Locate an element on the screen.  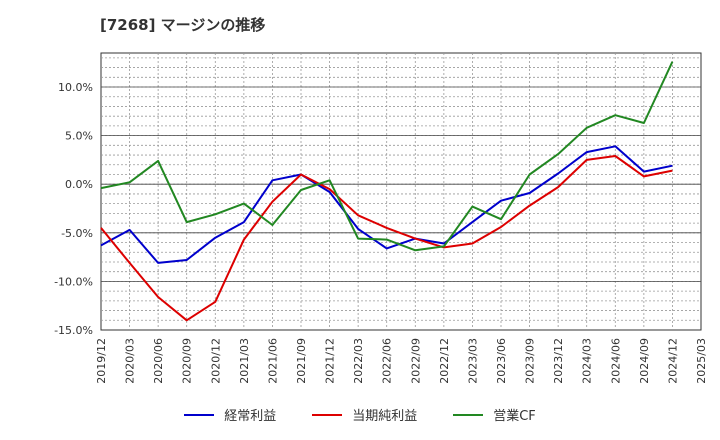
x-tick-label: 2024/06 is located at coordinates (615, 361).